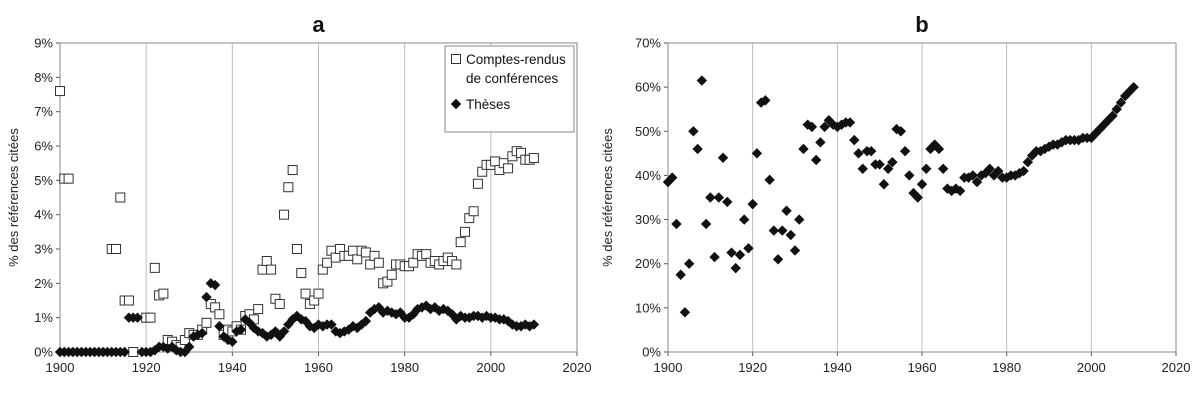  What do you see at coordinates (318, 24) in the screenshot?
I see `panel-label: a` at bounding box center [318, 24].